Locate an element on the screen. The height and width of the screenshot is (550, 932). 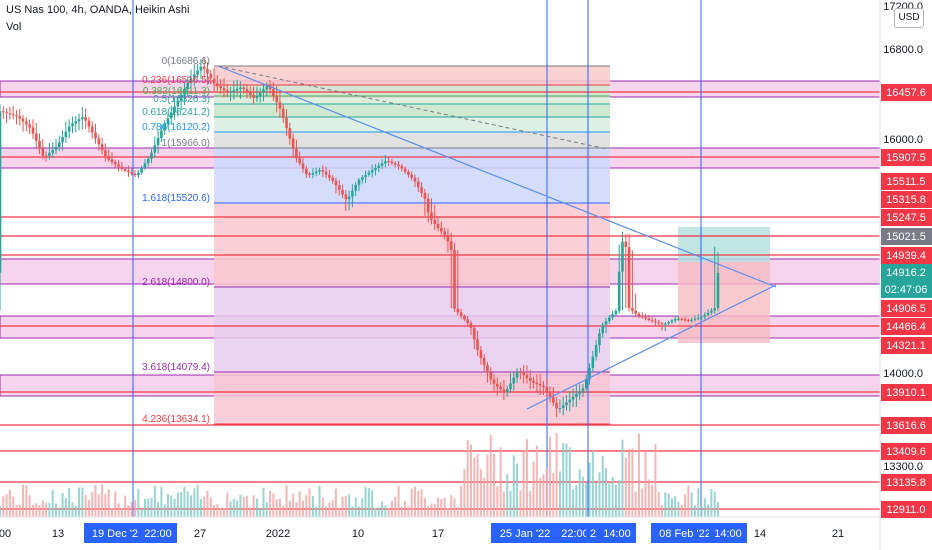
time-tick-label: 25 Jan '22 is located at coordinates (525, 534).